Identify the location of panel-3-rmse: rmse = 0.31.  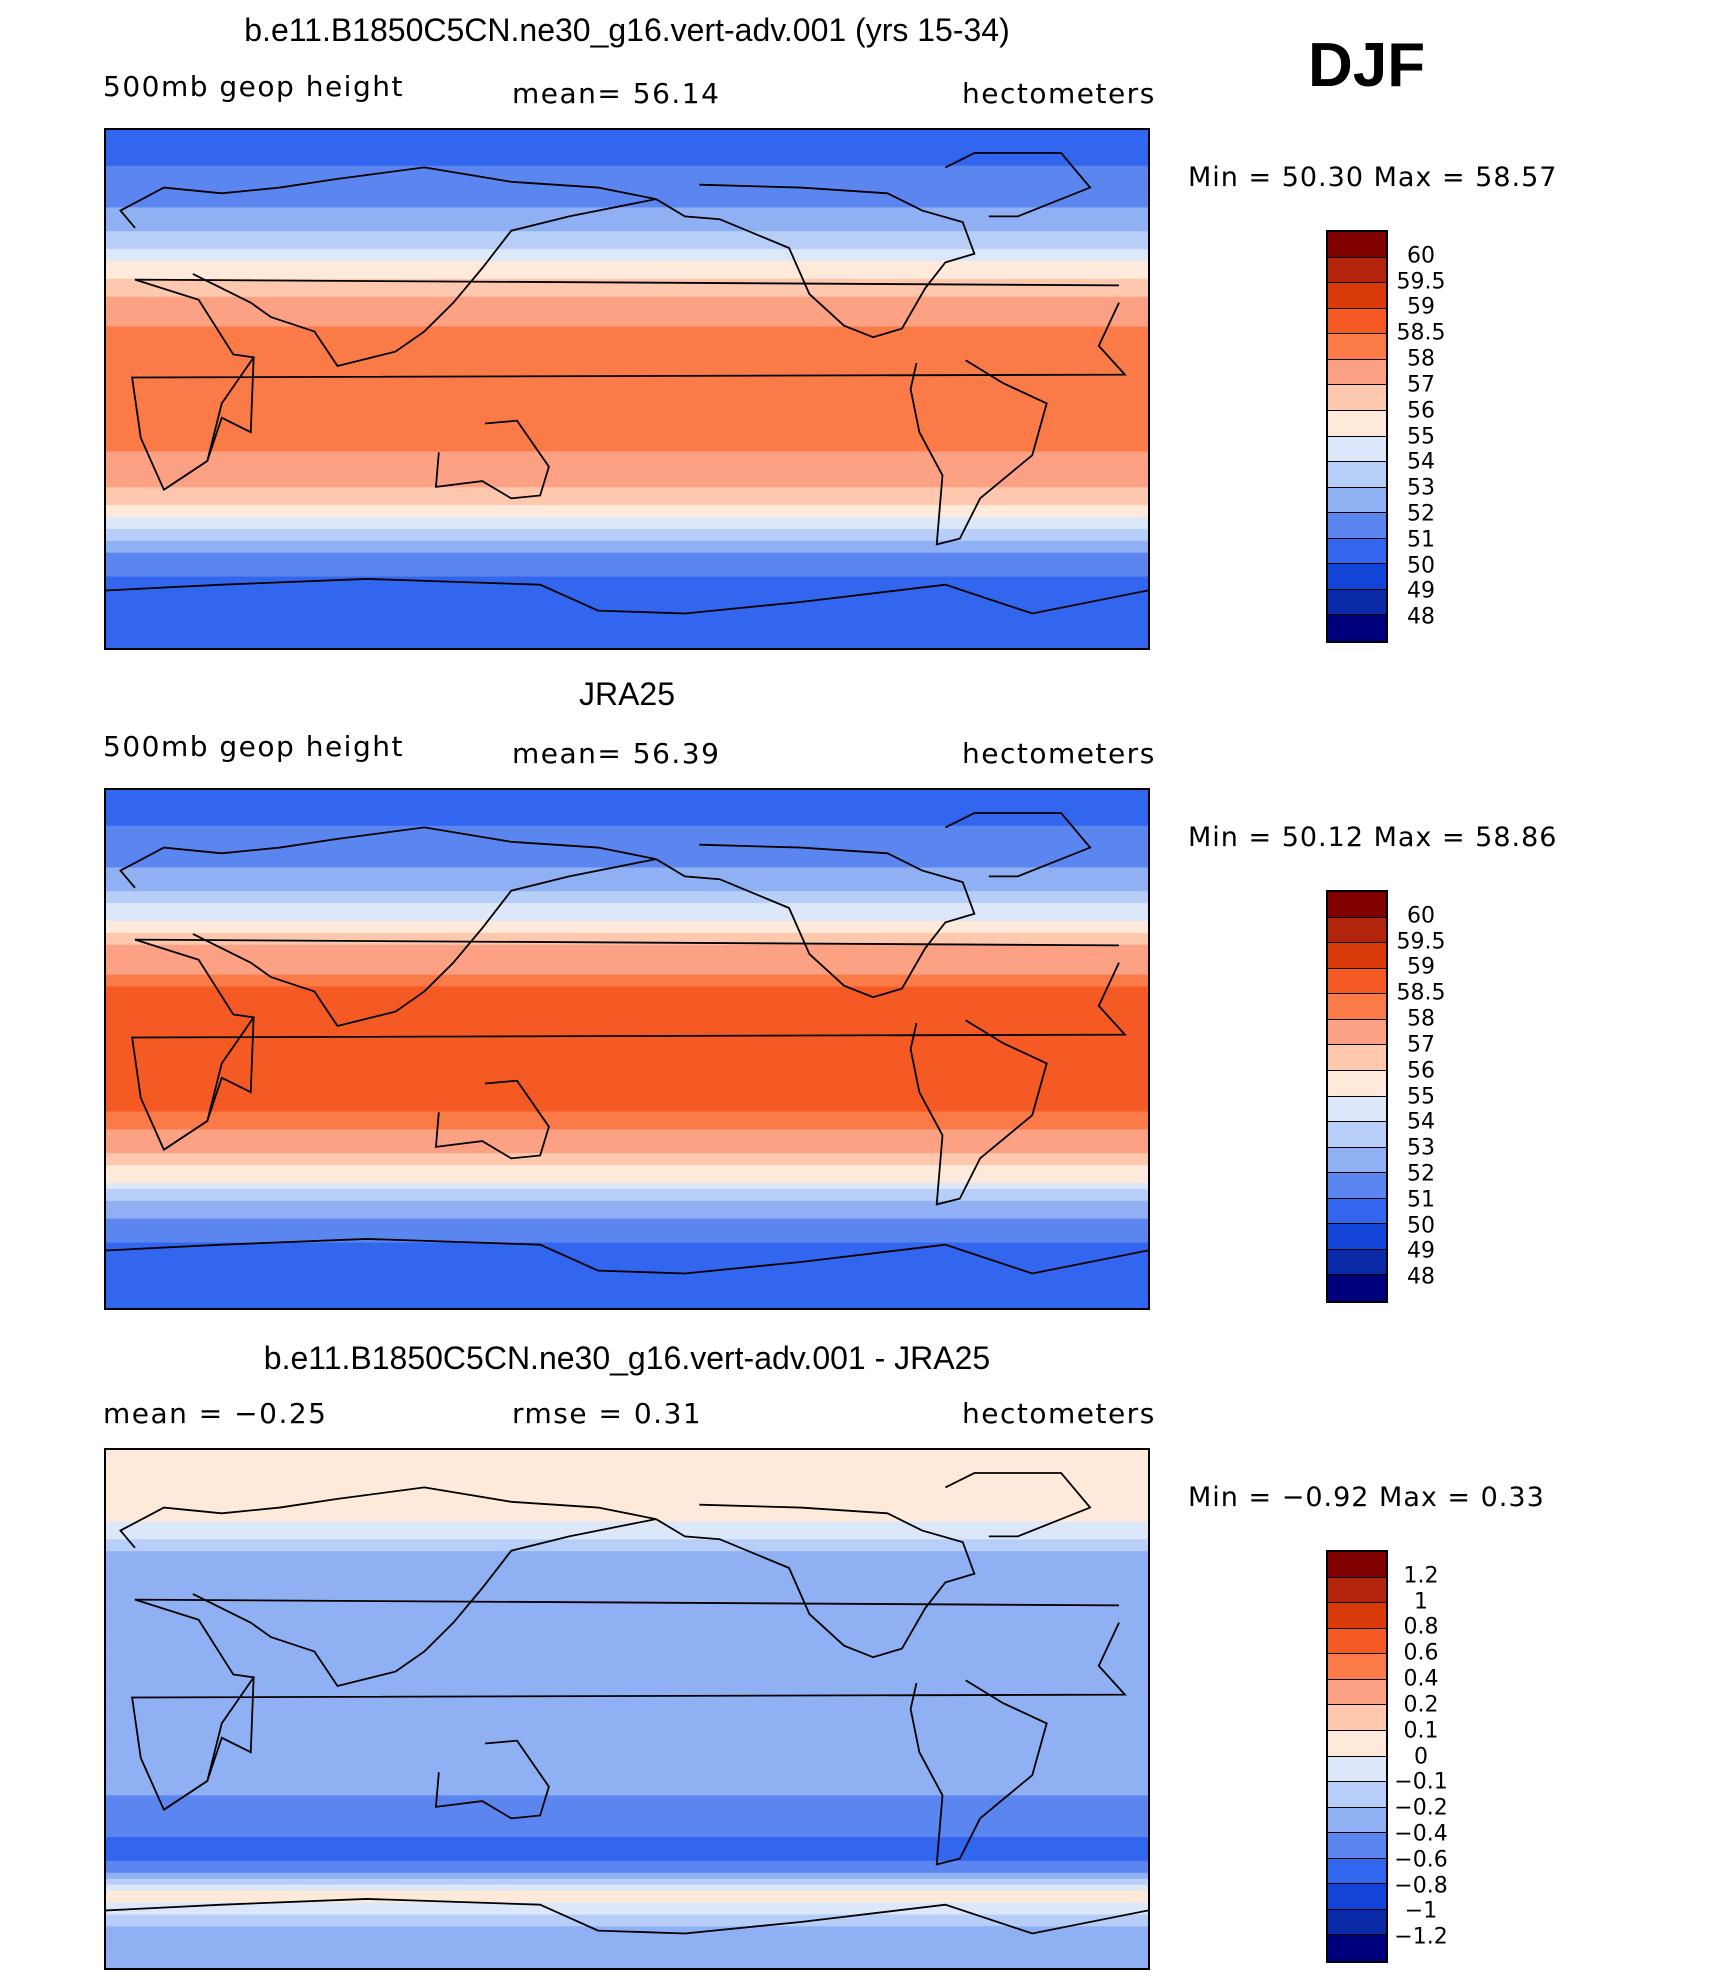
(607, 1413).